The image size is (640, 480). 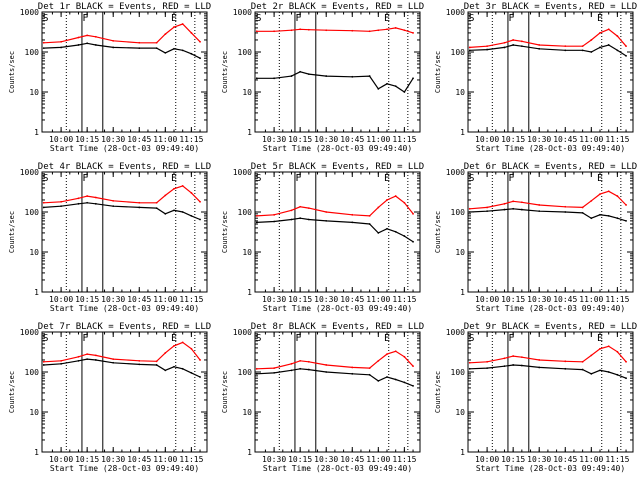 I want to click on x-tick-label: 11:15, so click(x=404, y=459).